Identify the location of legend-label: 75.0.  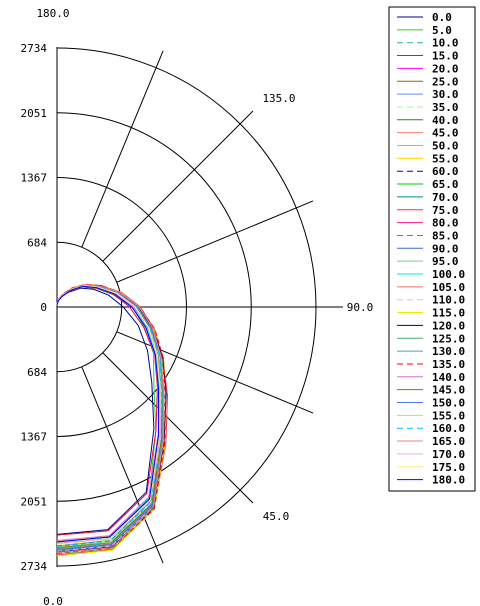
(445, 210).